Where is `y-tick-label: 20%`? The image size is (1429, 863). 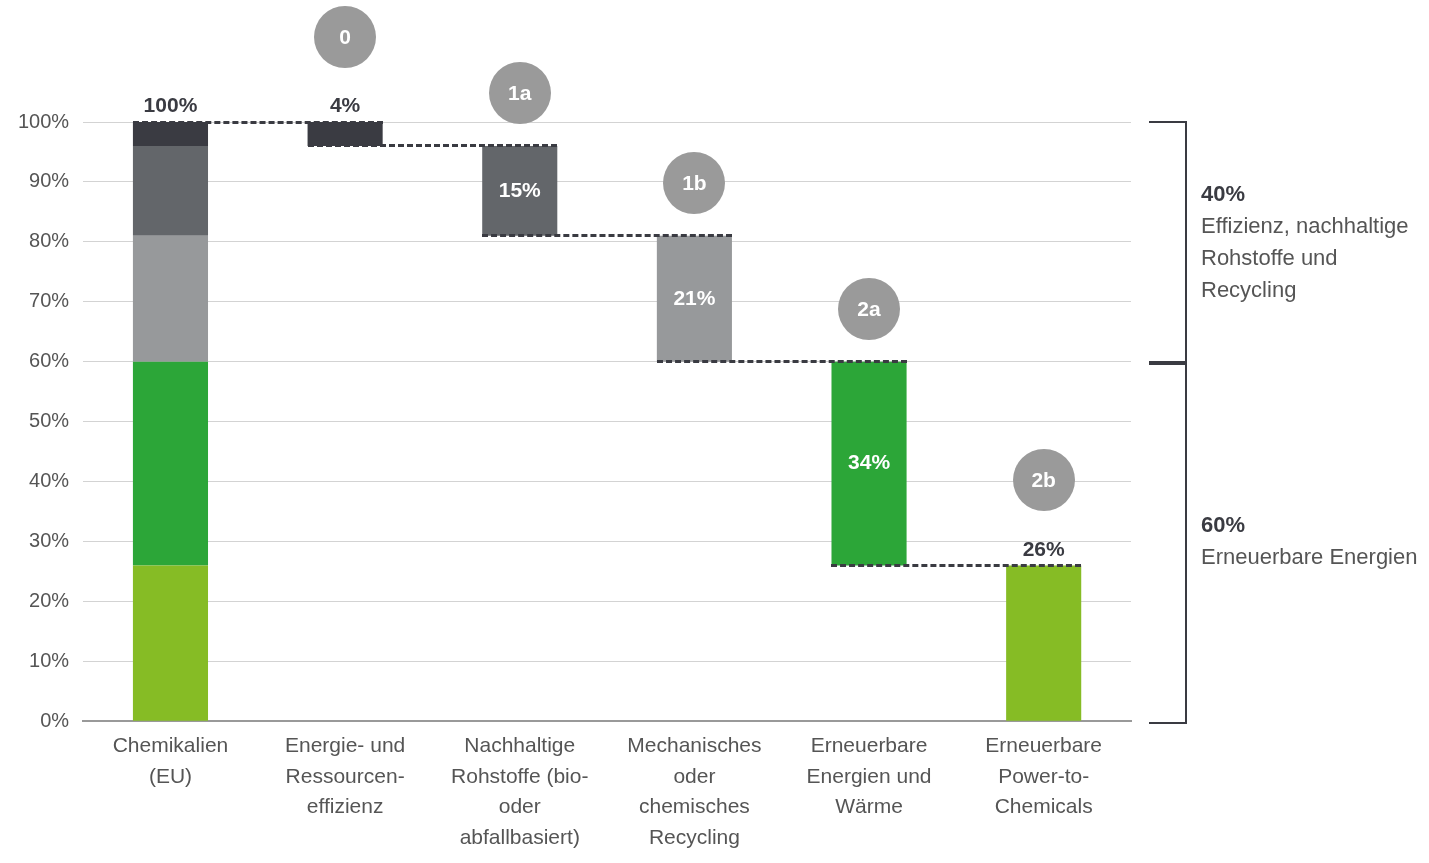 y-tick-label: 20% is located at coordinates (49, 599).